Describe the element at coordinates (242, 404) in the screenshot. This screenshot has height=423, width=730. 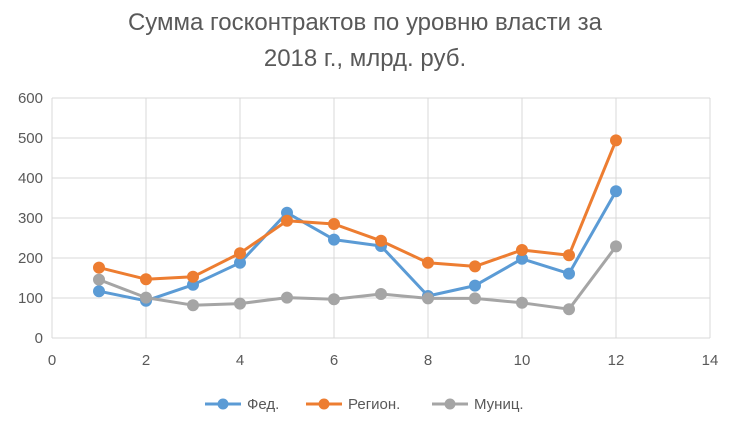
I see `legend-item: Фед.` at that location.